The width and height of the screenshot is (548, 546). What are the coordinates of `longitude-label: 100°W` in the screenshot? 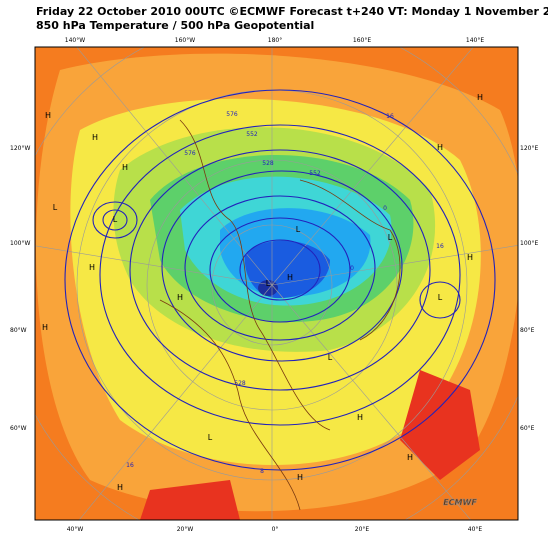 It's located at (20, 243).